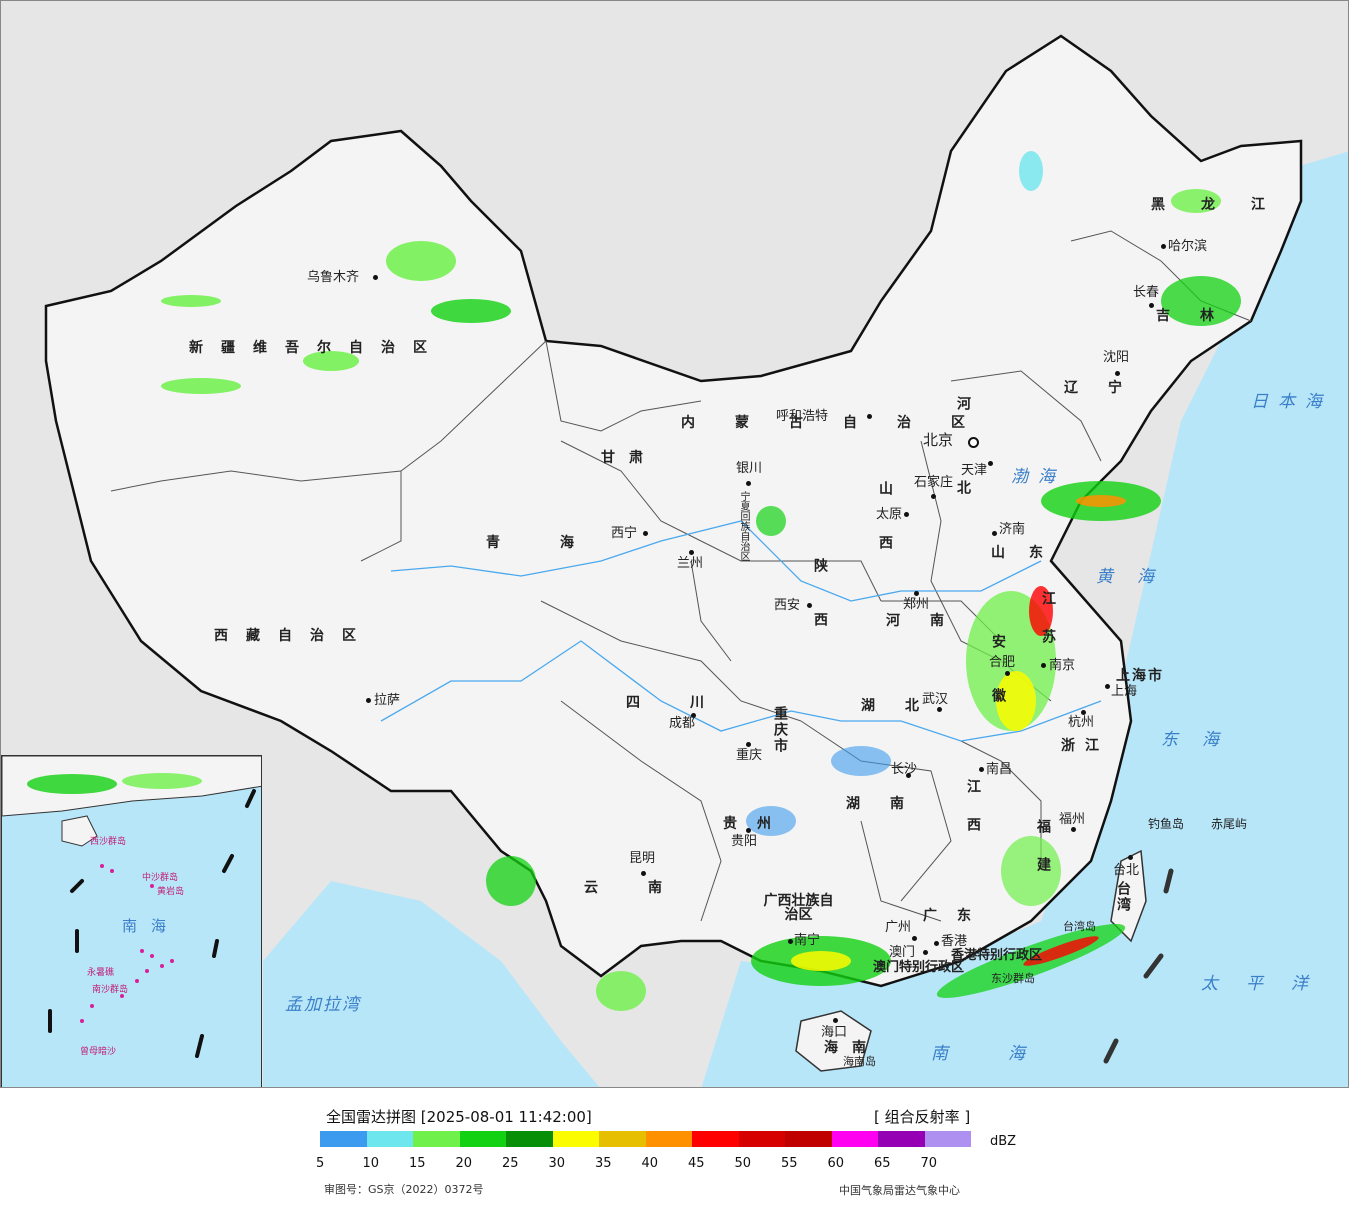 Image resolution: width=1349 pixels, height=1208 pixels. I want to click on city-label: 上海, so click(1124, 691).